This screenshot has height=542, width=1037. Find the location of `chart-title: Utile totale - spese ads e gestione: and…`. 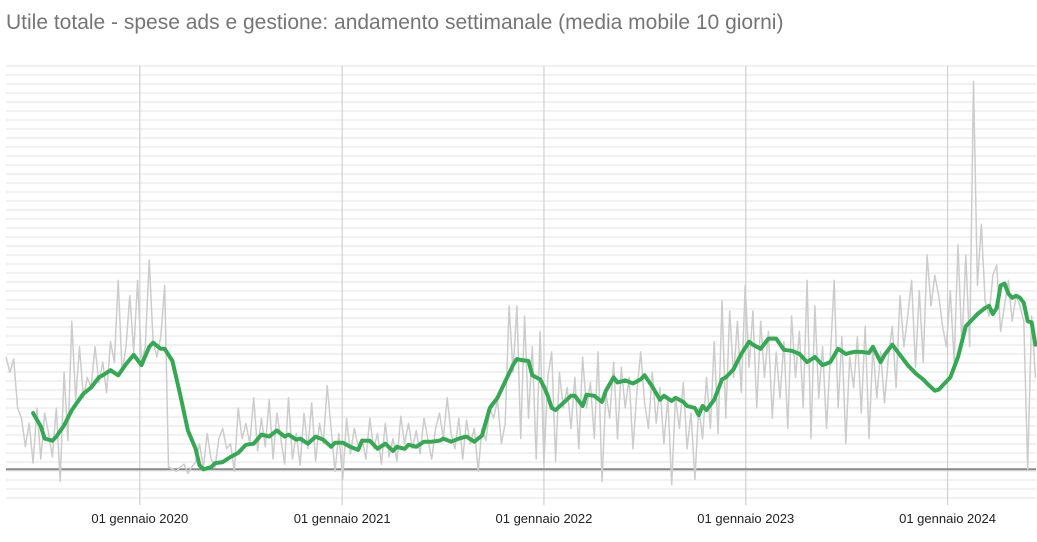

chart-title: Utile totale - spese ads e gestione: and… is located at coordinates (395, 22).